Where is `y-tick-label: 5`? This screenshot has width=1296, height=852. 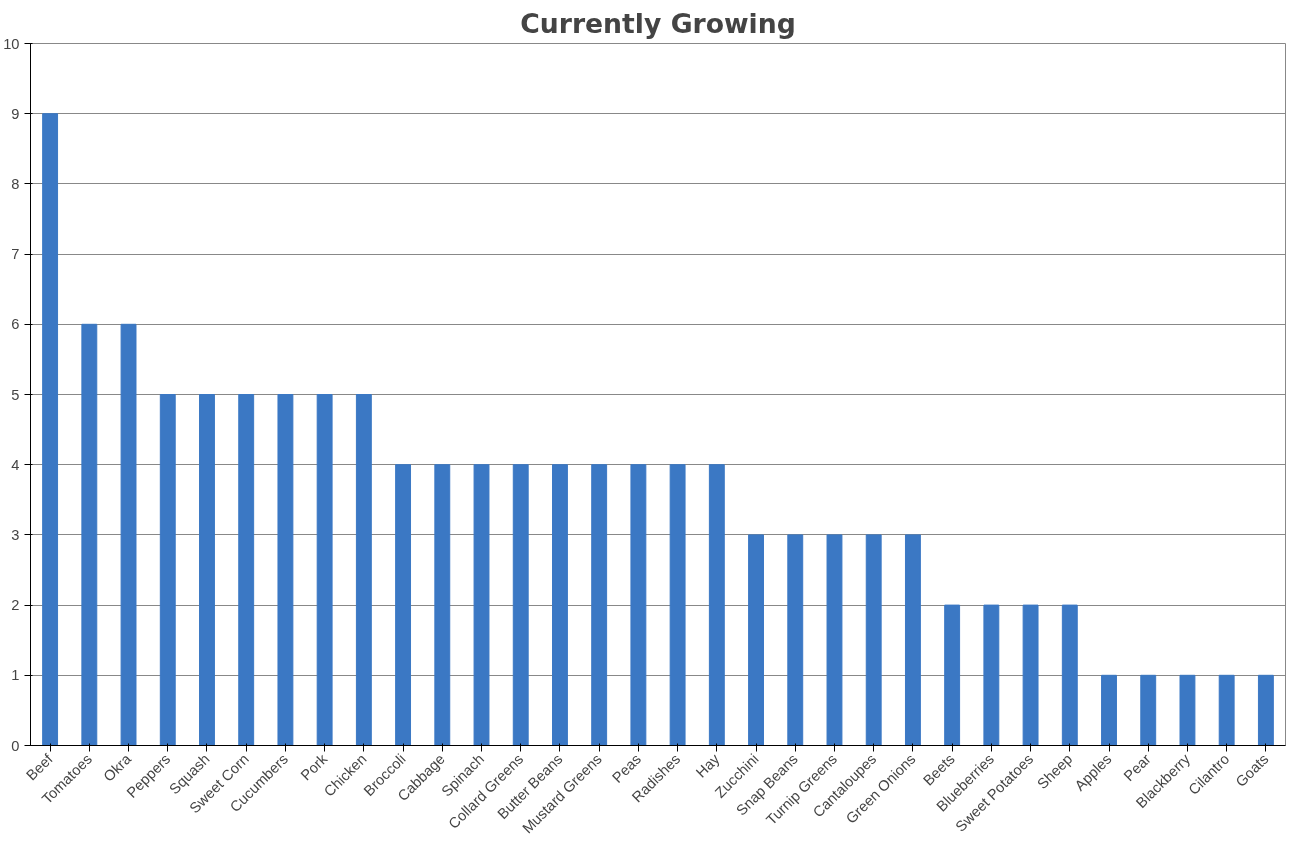 y-tick-label: 5 is located at coordinates (15, 394).